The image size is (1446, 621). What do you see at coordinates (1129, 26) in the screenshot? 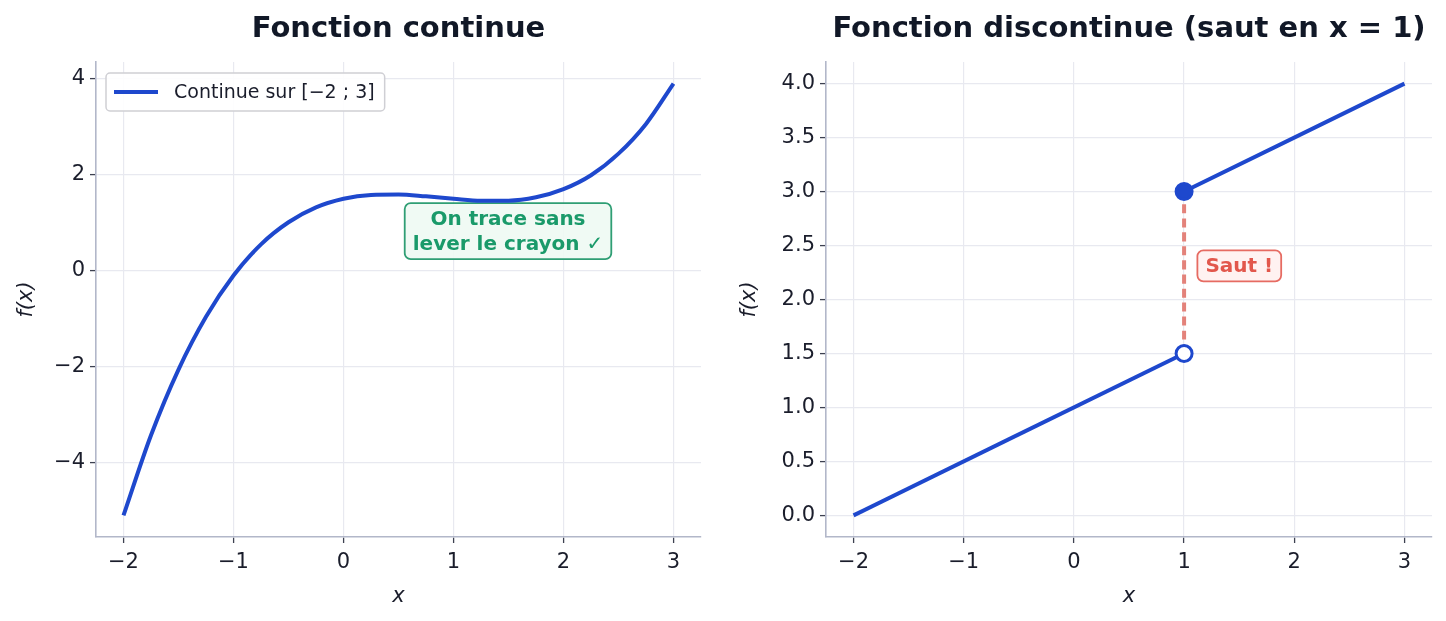
I see `chart-title: Fonction discontinue (saut en x = 1)` at bounding box center [1129, 26].